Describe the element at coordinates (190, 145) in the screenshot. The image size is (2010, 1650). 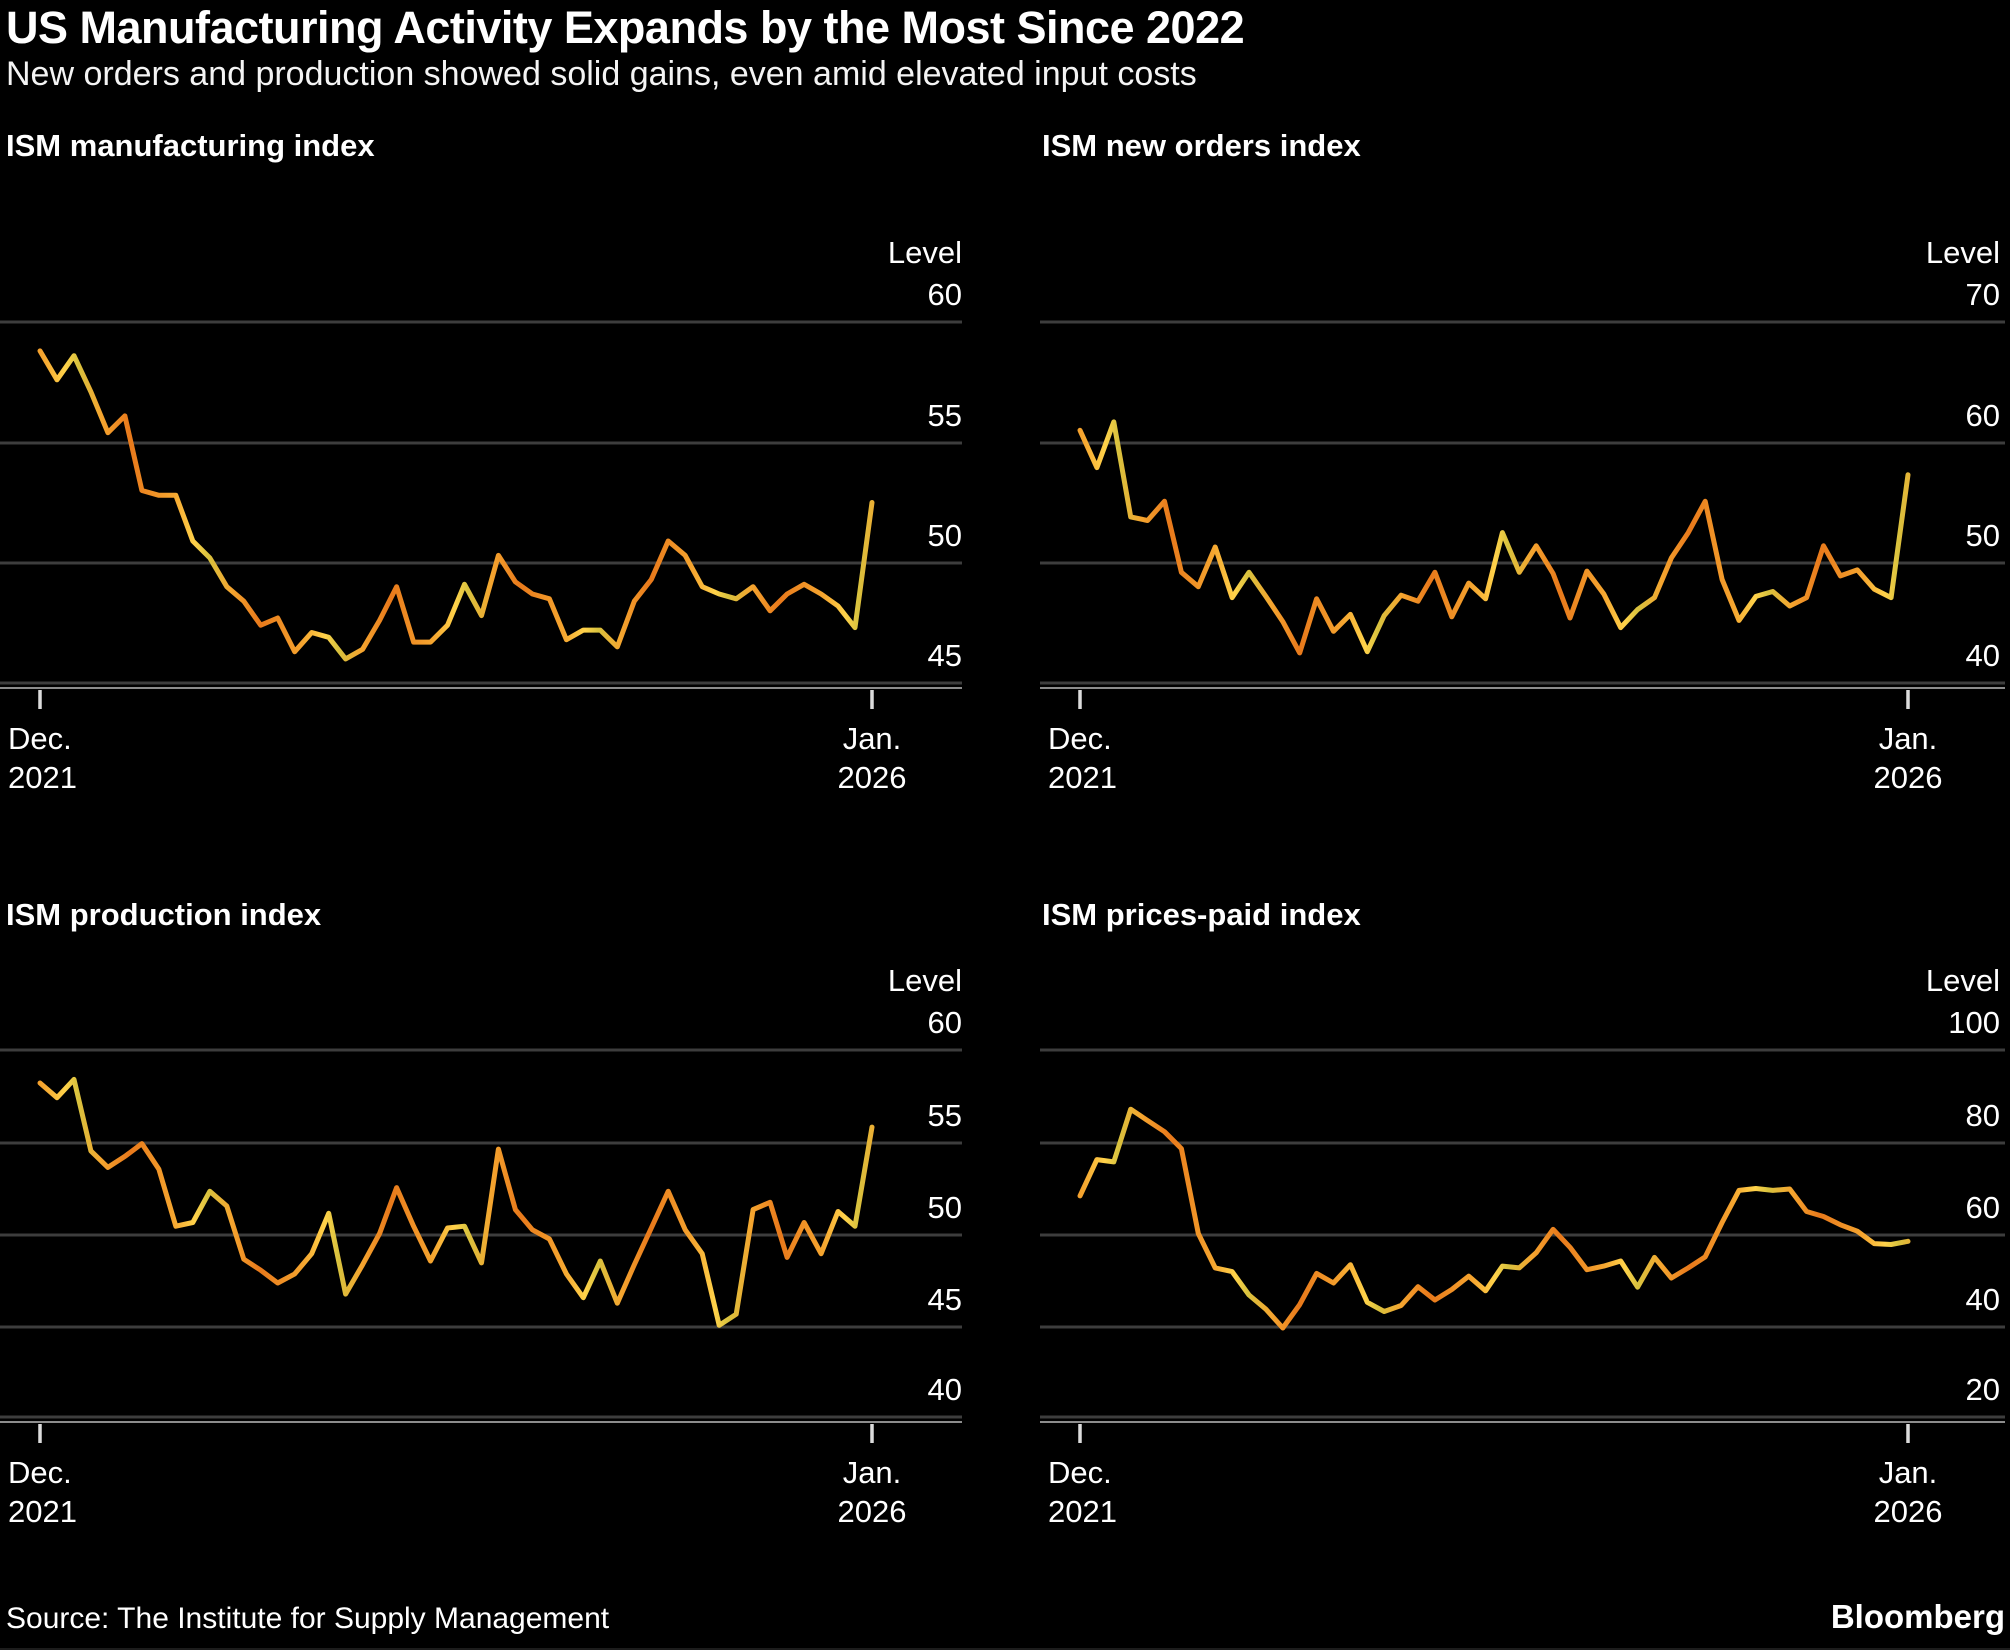
I see `panel-title-manufacturing-index: ISM manufacturing index` at that location.